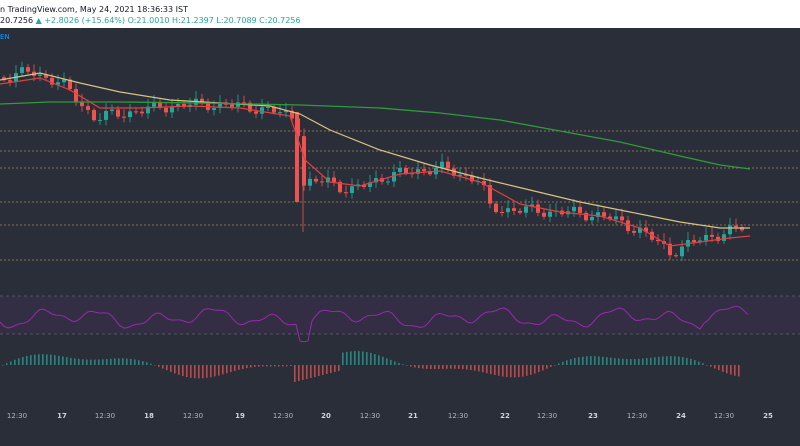 Image resolution: width=800 pixels, height=446 pixels. I want to click on x-tick-label: 17, so click(62, 416).